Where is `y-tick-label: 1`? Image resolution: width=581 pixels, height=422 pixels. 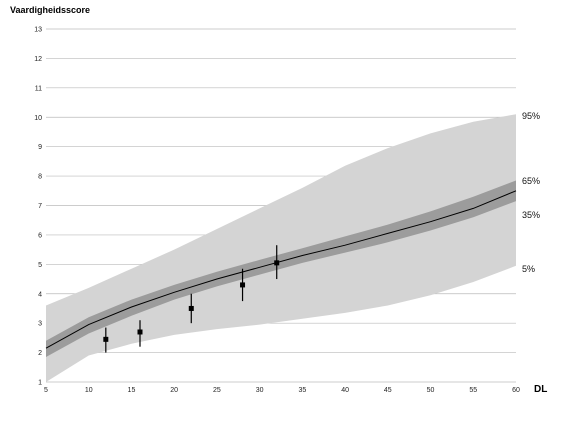 y-tick-label: 1 is located at coordinates (40, 383).